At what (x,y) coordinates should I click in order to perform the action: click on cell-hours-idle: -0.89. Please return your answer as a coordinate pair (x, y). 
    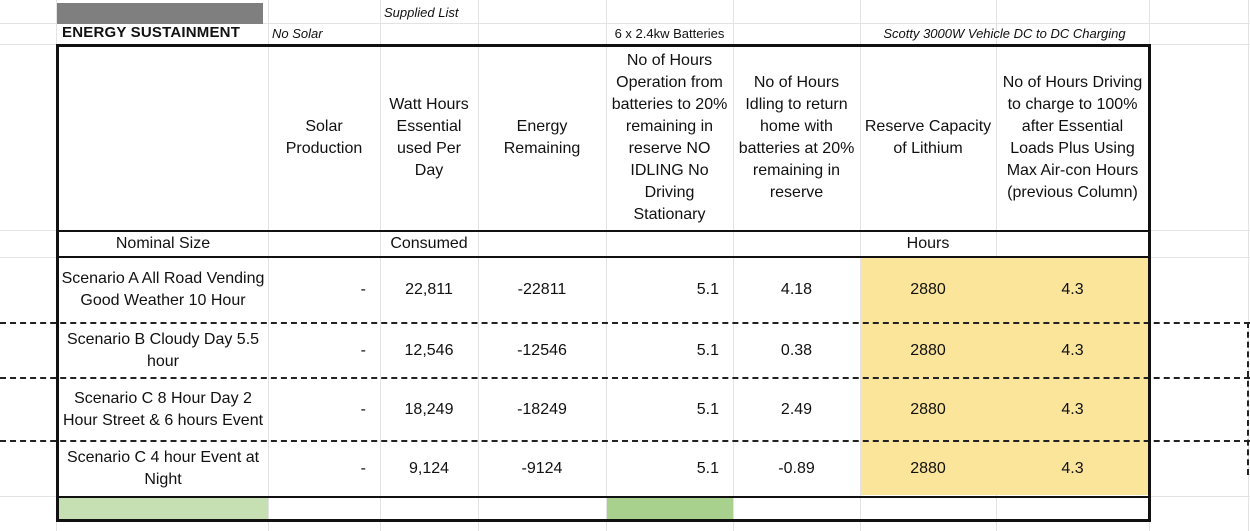
    Looking at the image, I should click on (796, 468).